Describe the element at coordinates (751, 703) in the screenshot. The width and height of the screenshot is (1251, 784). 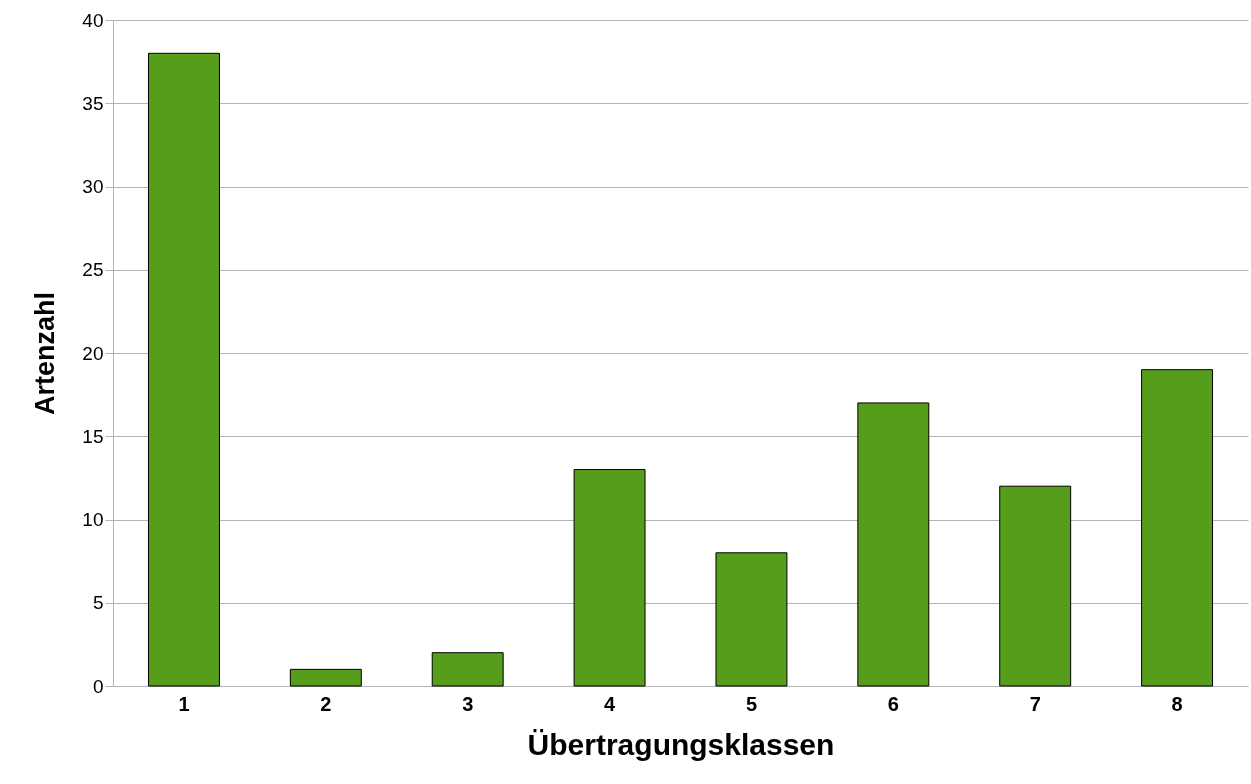
I see `x-tick-label: 5` at that location.